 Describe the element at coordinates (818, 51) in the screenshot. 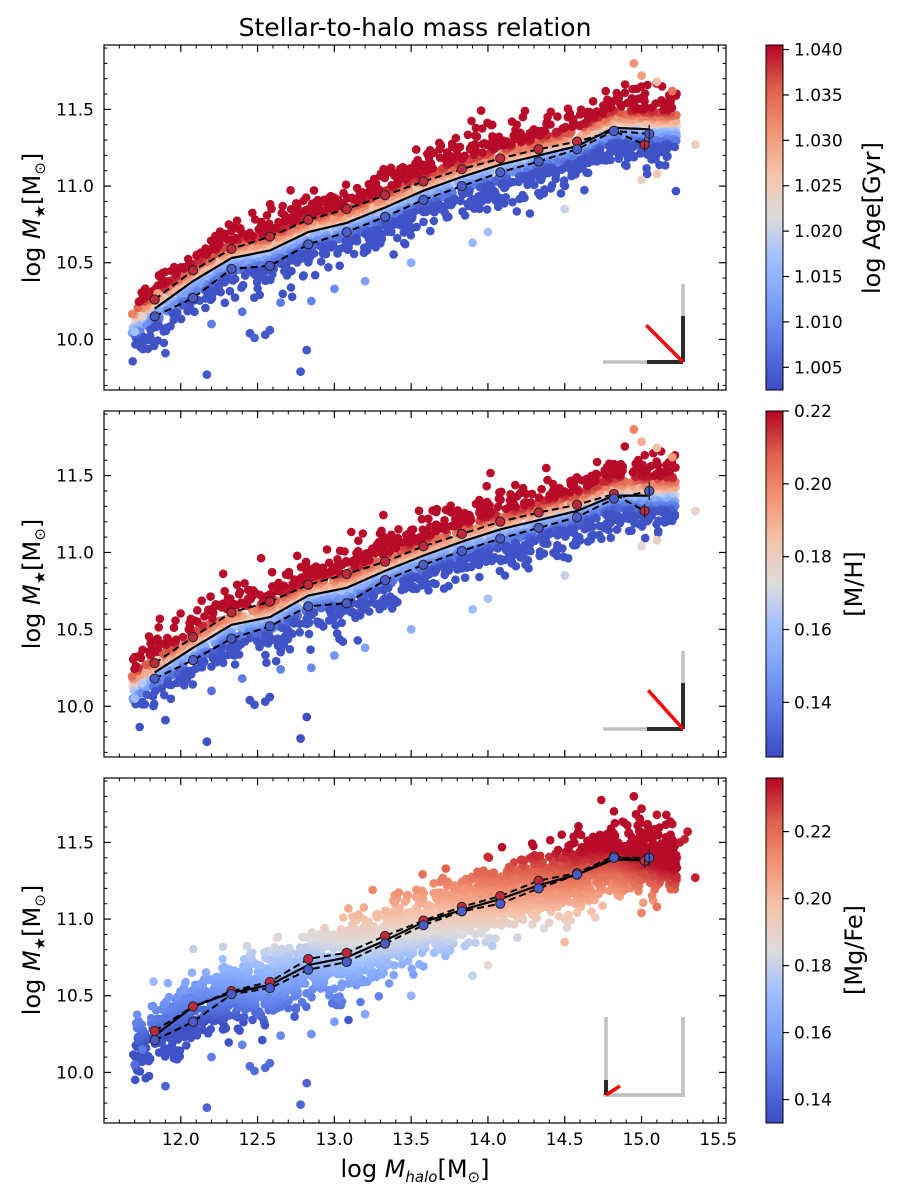

I see `colorbar-tick-label: 1.040` at that location.